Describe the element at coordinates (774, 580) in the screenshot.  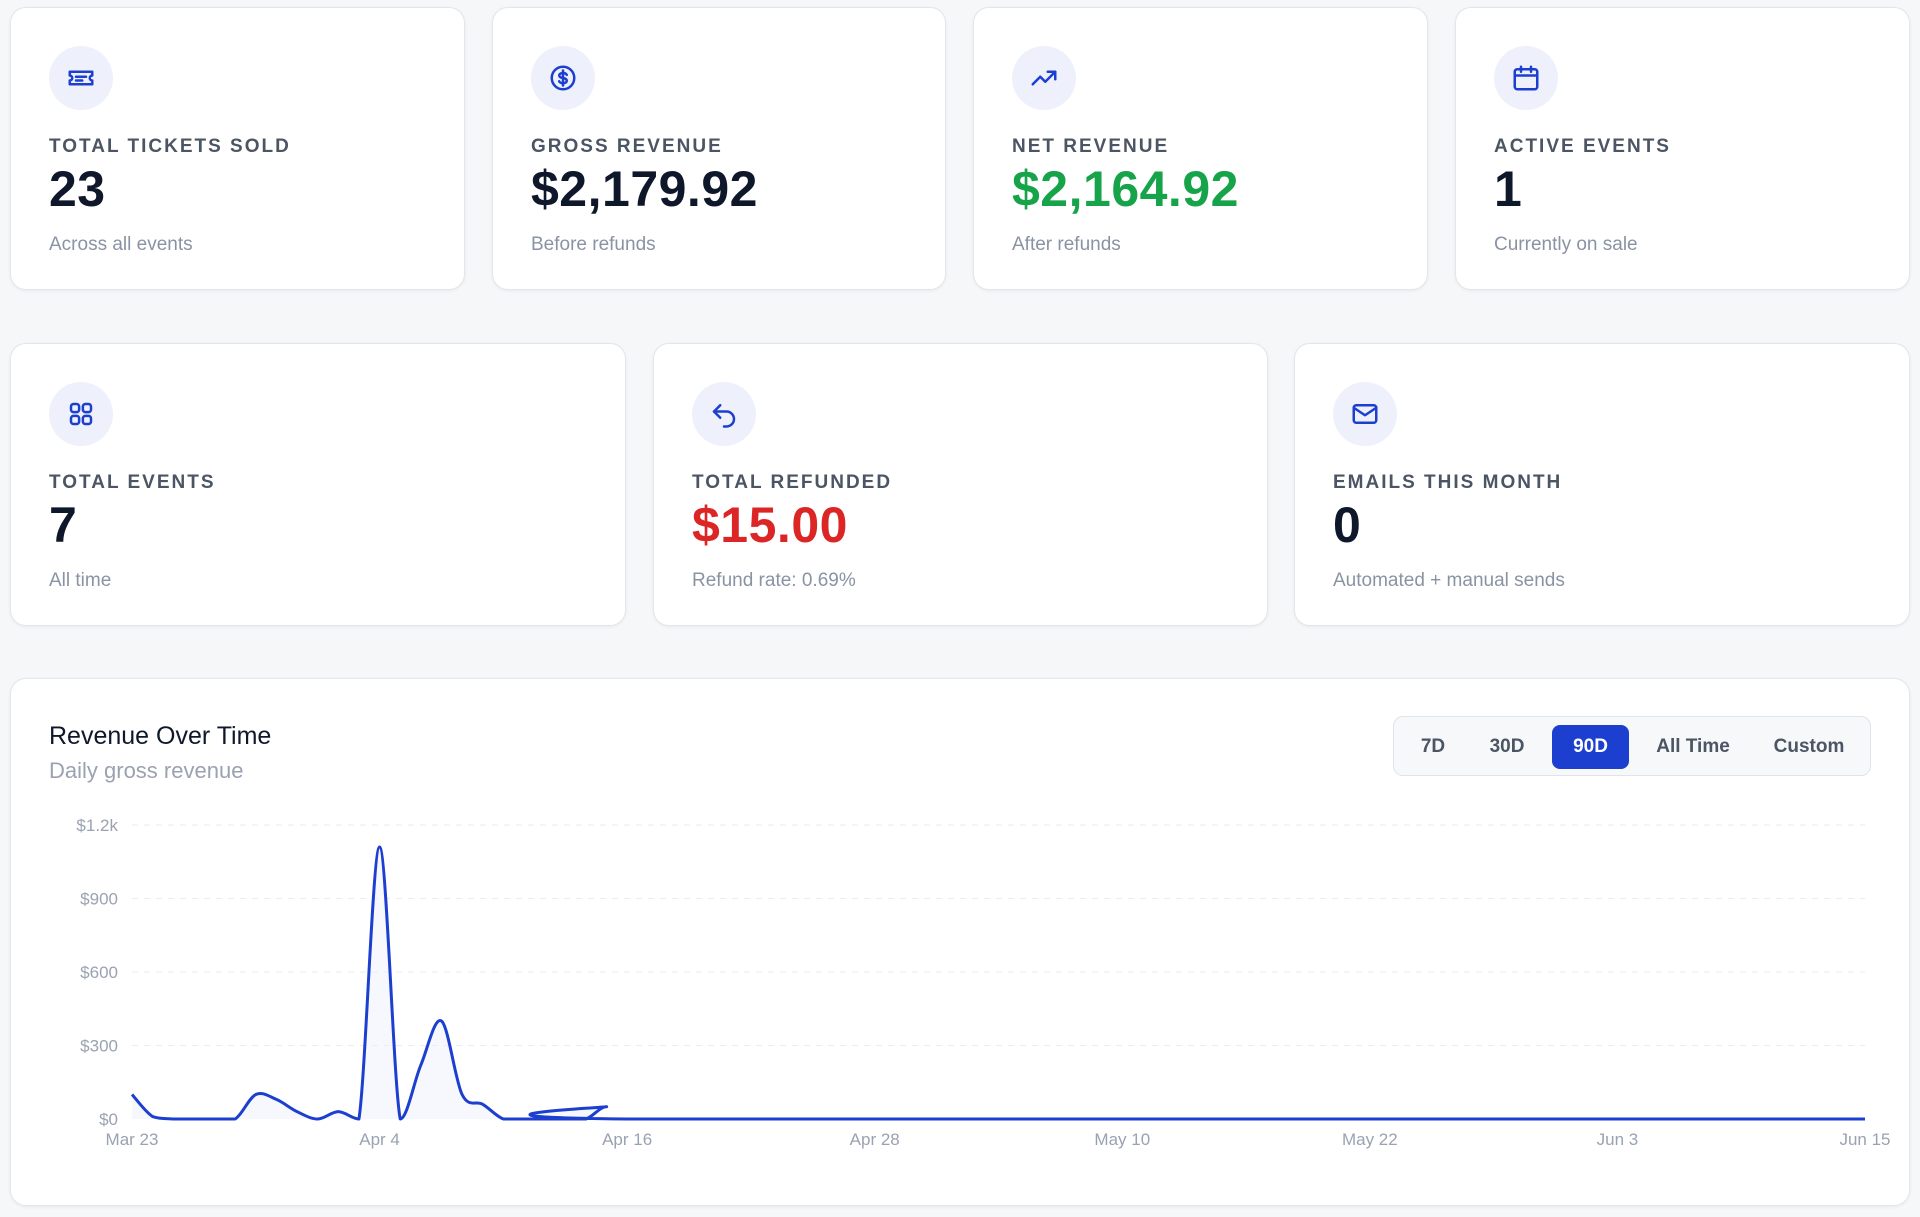
I see `stat-subtext: Refund rate: 0.69%` at that location.